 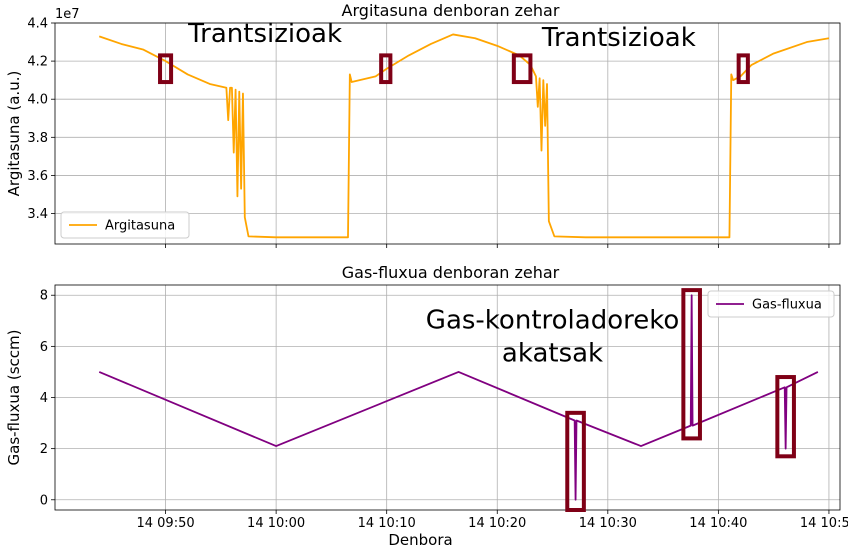 What do you see at coordinates (824, 523) in the screenshot?
I see `x-tick-label: 14 10:50` at bounding box center [824, 523].